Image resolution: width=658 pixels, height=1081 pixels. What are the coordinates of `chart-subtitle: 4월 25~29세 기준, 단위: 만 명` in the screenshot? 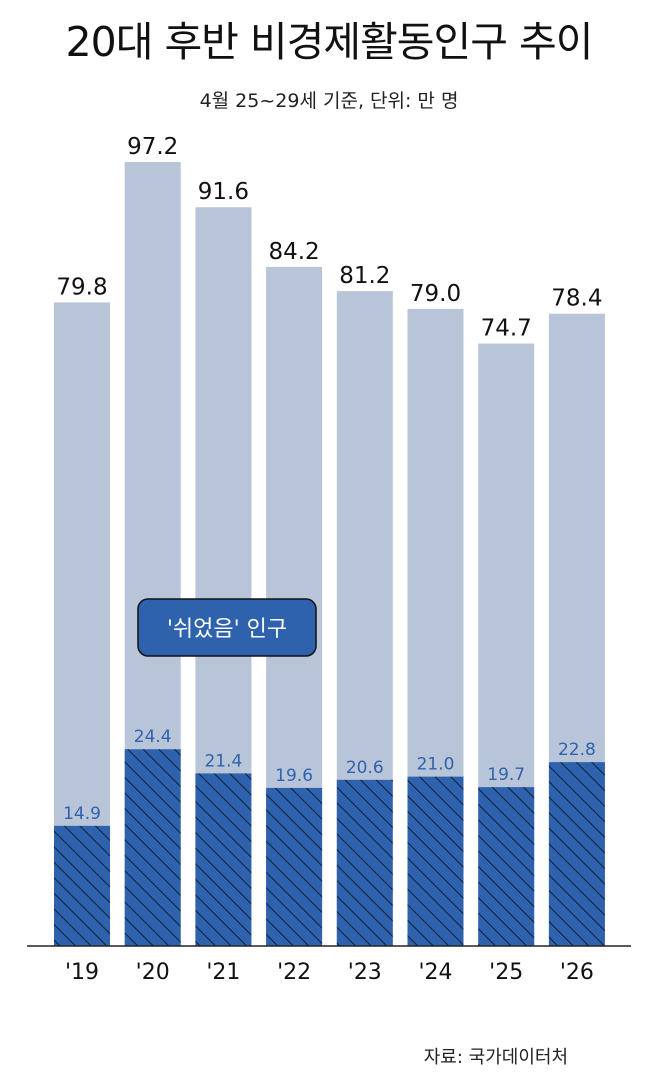 It's located at (329, 101).